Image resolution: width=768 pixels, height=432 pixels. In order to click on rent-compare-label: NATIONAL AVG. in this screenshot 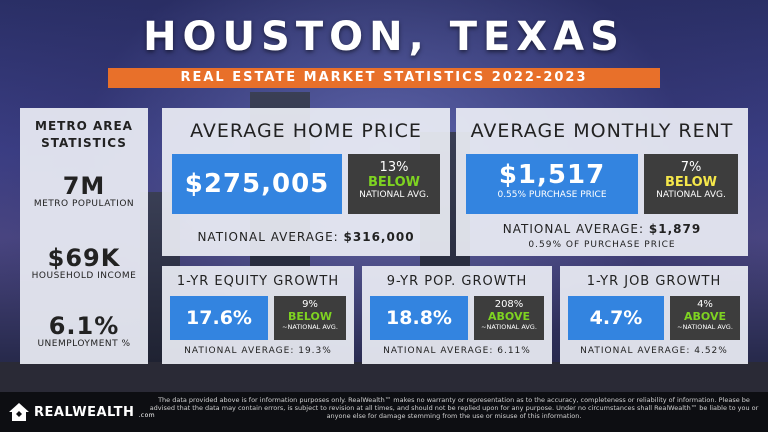, I will do `click(691, 195)`.